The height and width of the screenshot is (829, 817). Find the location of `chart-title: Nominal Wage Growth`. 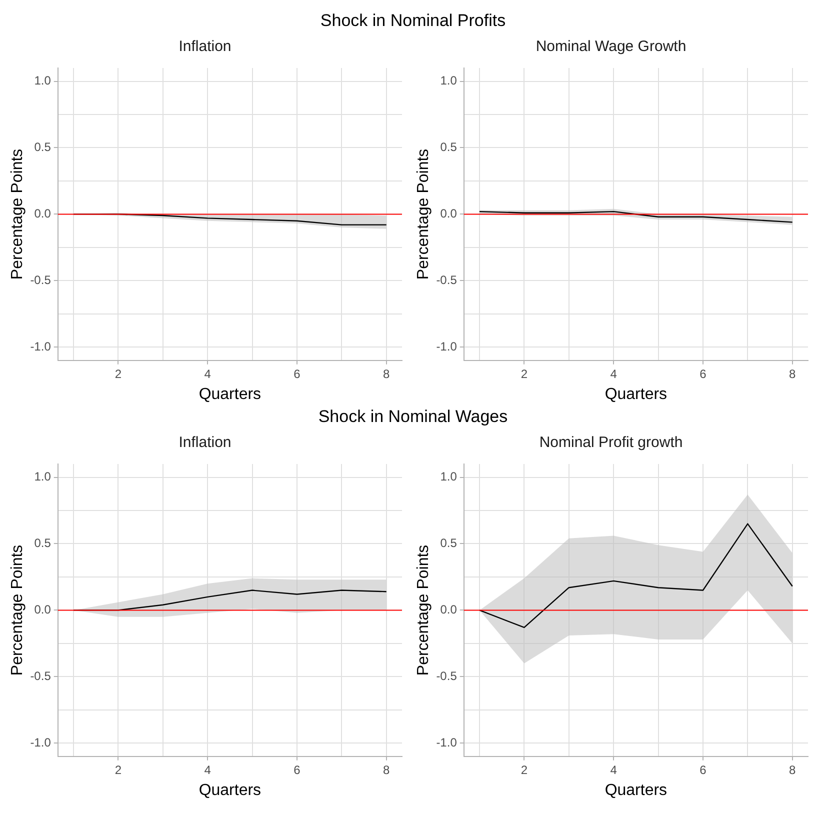

chart-title: Nominal Wage Growth is located at coordinates (611, 47).